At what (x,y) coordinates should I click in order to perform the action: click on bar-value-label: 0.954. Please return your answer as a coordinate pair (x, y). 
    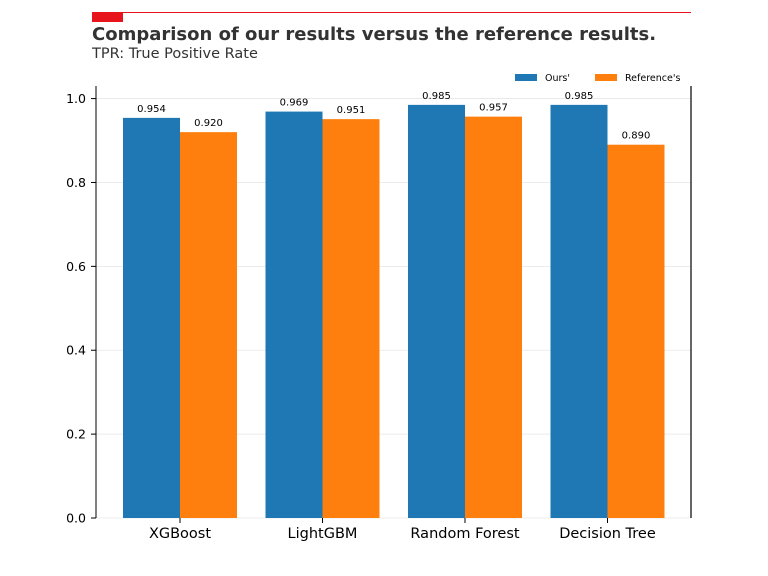
    Looking at the image, I should click on (151, 109).